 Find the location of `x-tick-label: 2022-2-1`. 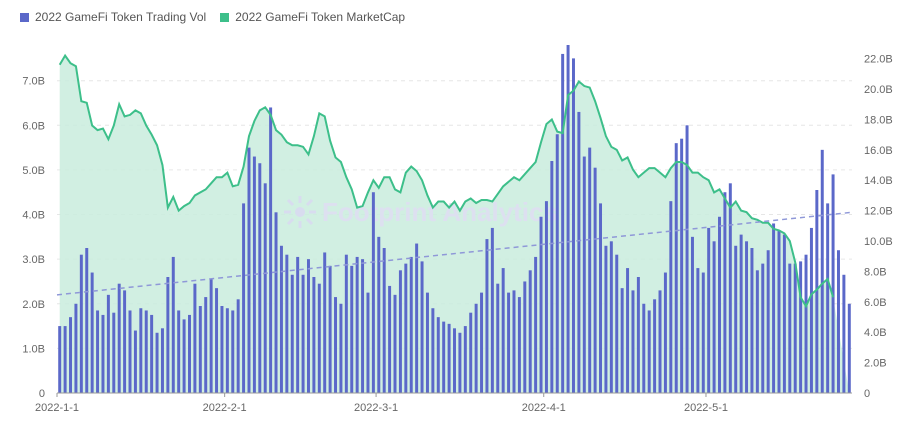

x-tick-label: 2022-2-1 is located at coordinates (225, 408).